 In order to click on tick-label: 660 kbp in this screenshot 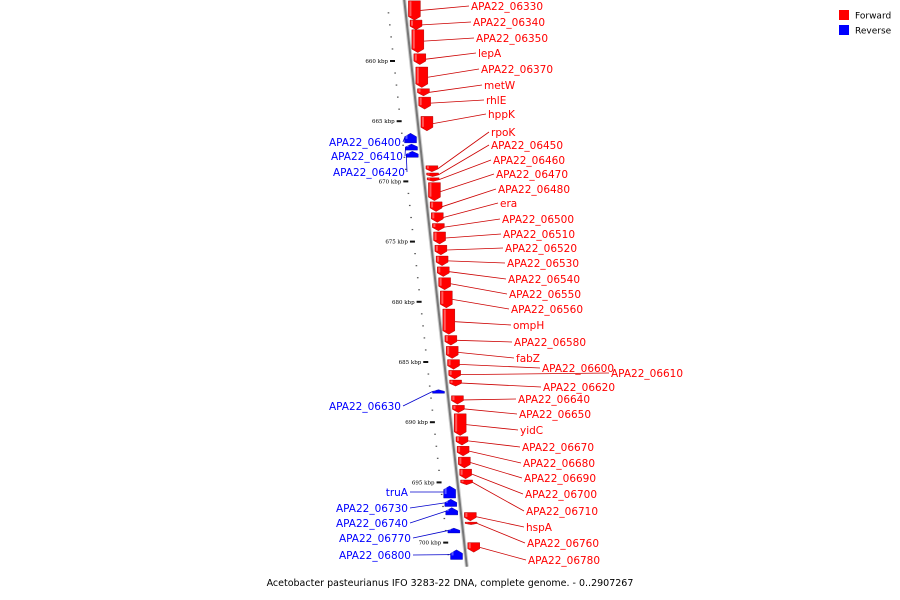, I will do `click(376, 62)`.